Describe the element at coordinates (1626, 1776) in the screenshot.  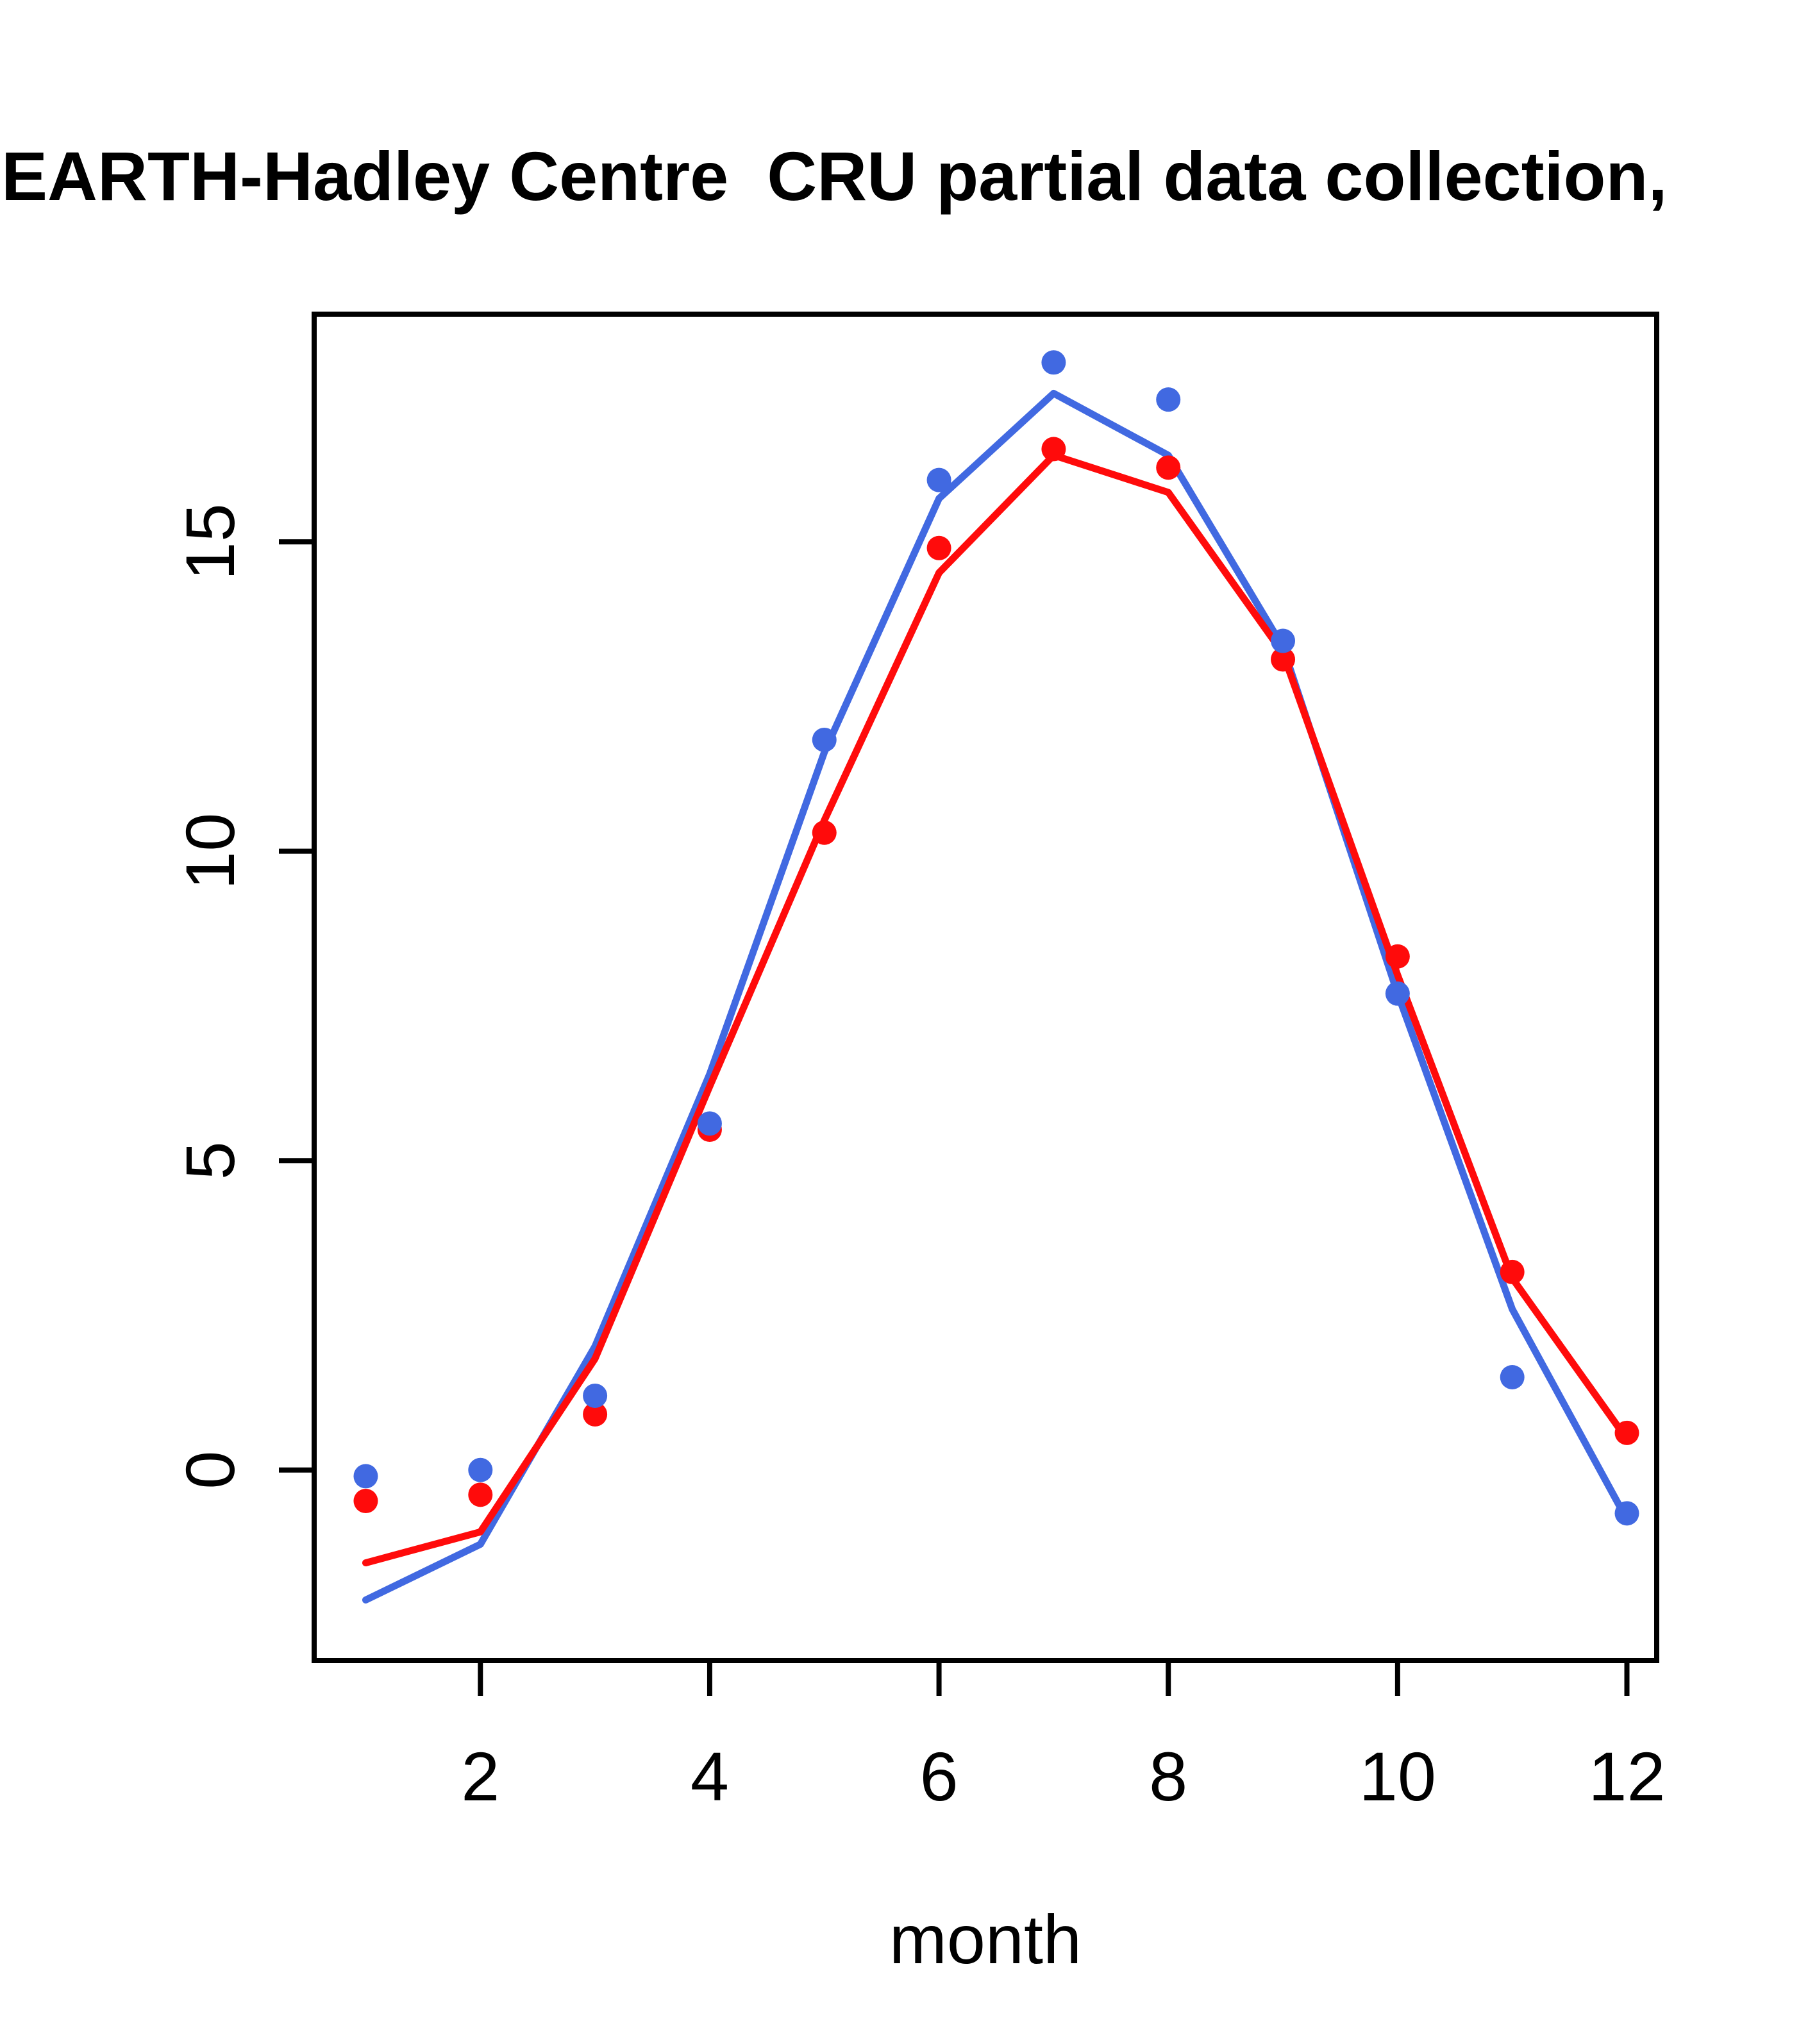
I see `x-tick-label: 12` at that location.